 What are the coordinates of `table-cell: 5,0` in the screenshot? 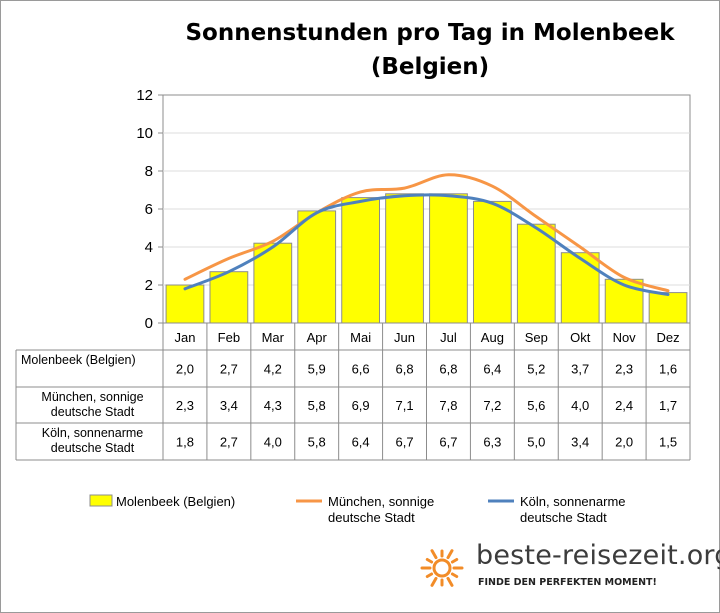 It's located at (536, 442).